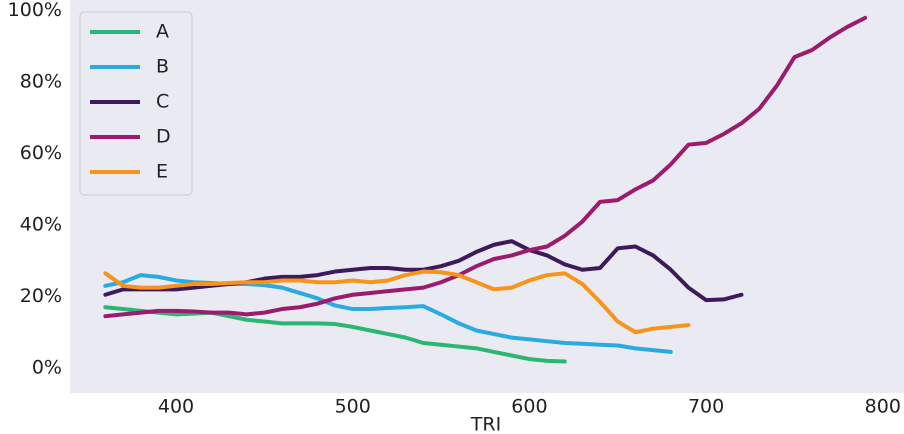  What do you see at coordinates (353, 407) in the screenshot?
I see `x-tick-label: 500` at bounding box center [353, 407].